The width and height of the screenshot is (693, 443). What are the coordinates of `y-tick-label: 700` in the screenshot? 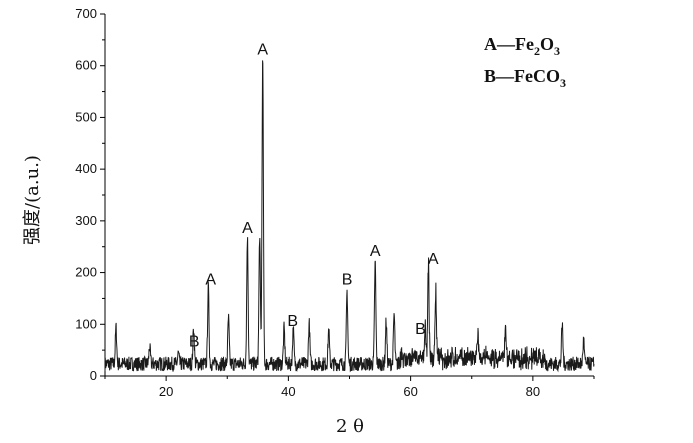 It's located at (86, 13).